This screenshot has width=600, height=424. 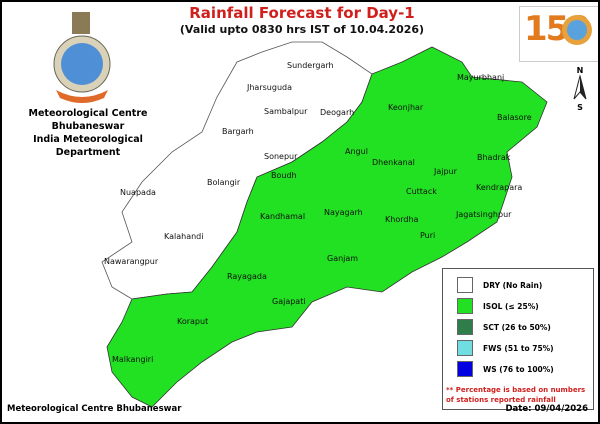 What do you see at coordinates (445, 171) in the screenshot?
I see `district-label-jajpur: Jajpur` at bounding box center [445, 171].